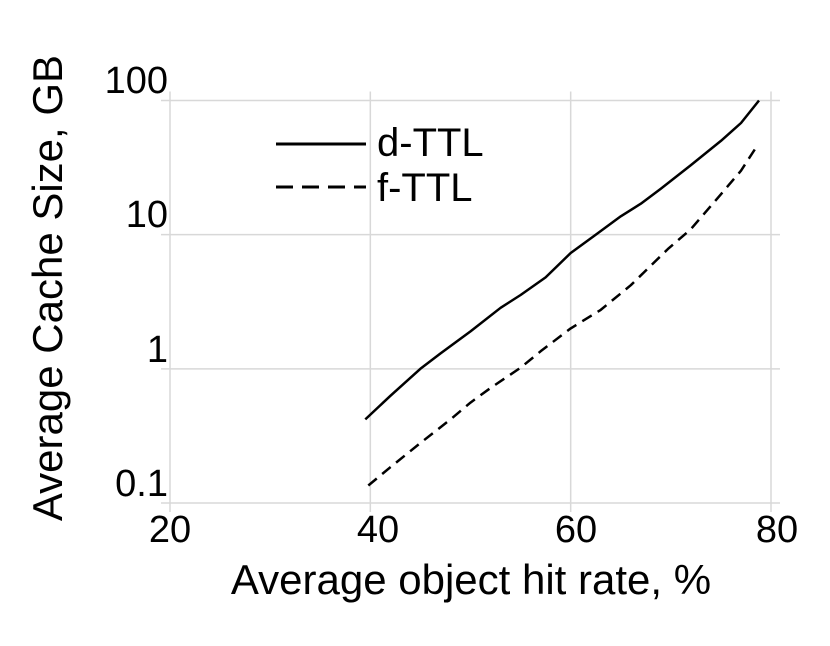  Describe the element at coordinates (141, 484) in the screenshot. I see `y-tick-label-0-1: 0.1` at that location.